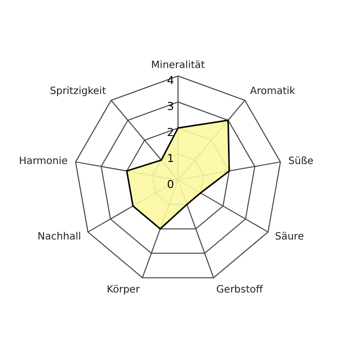 The width and height of the screenshot is (353, 353). Describe the element at coordinates (301, 162) in the screenshot. I see `spoke-label: Süße` at that location.